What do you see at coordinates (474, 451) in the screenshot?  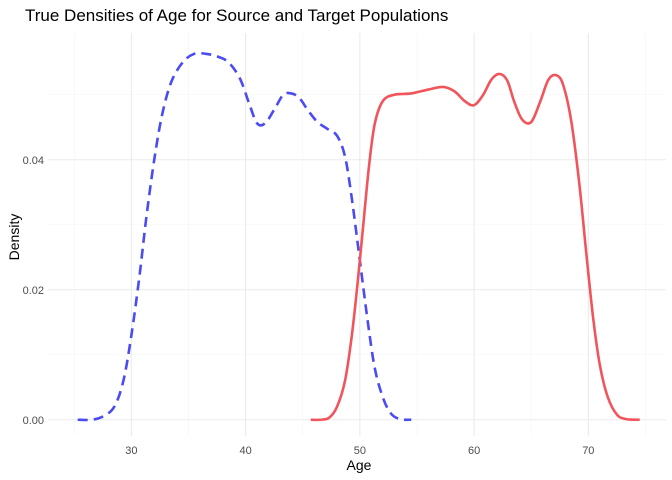 I see `x-tick-label-3: 60` at bounding box center [474, 451].